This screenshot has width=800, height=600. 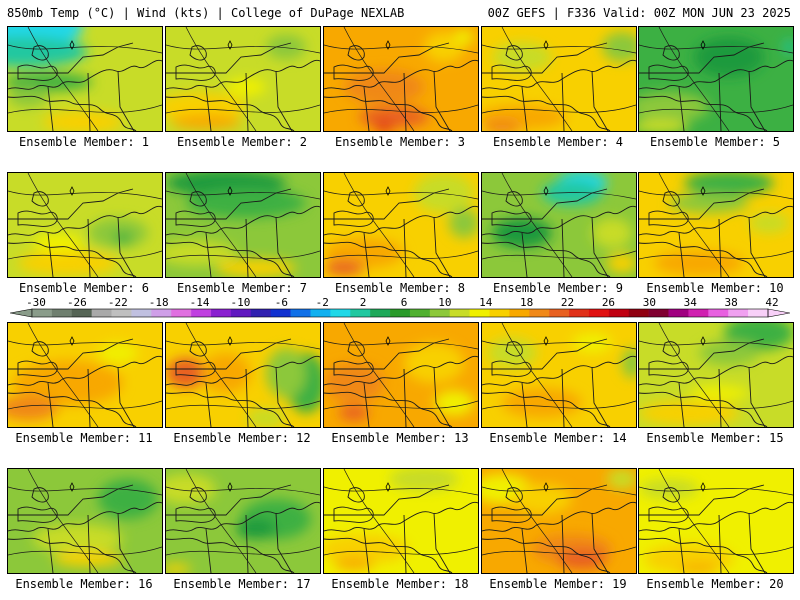 What do you see at coordinates (400, 584) in the screenshot?
I see `ensemble-member-label: Ensemble Member: 18` at bounding box center [400, 584].